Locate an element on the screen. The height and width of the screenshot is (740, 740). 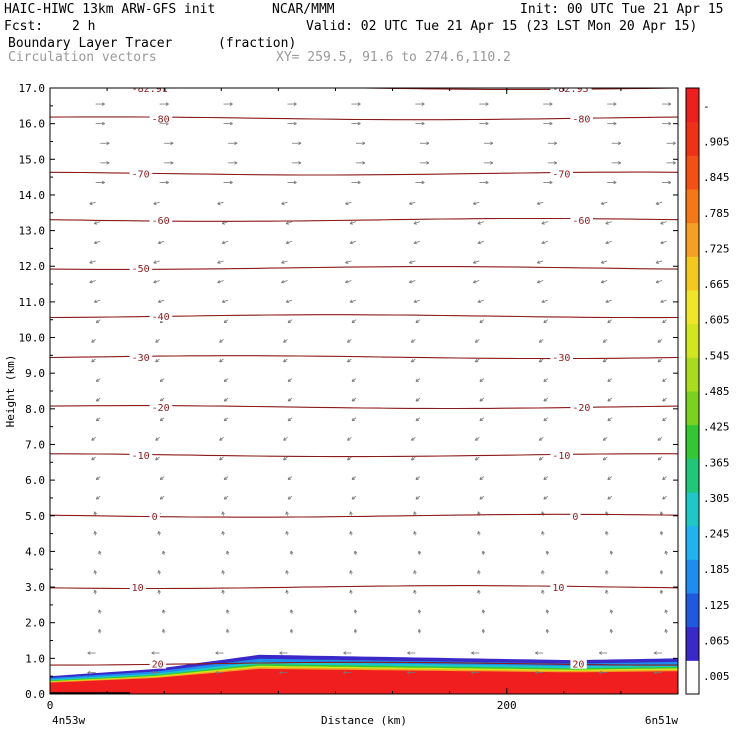
colorbar-label: .005 is located at coordinates (716, 676).